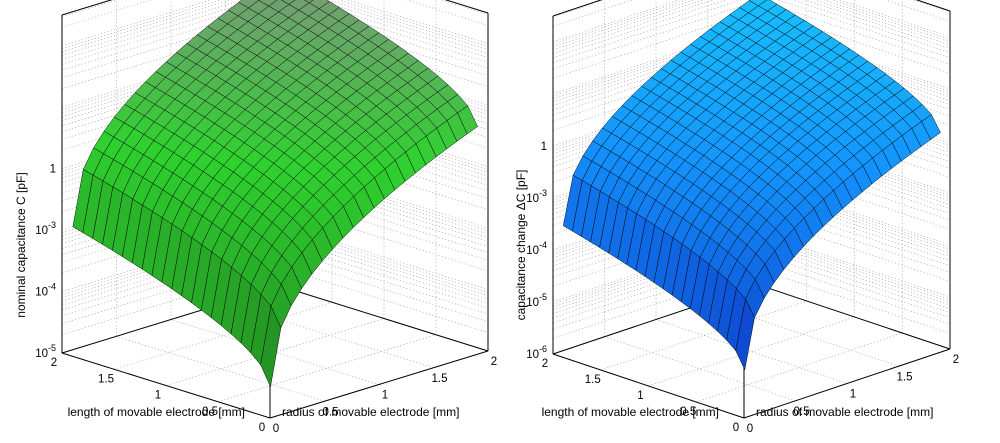 The image size is (1000, 443). I want to click on z-axis-label: capacitance change ΔC [pF], so click(521, 245).